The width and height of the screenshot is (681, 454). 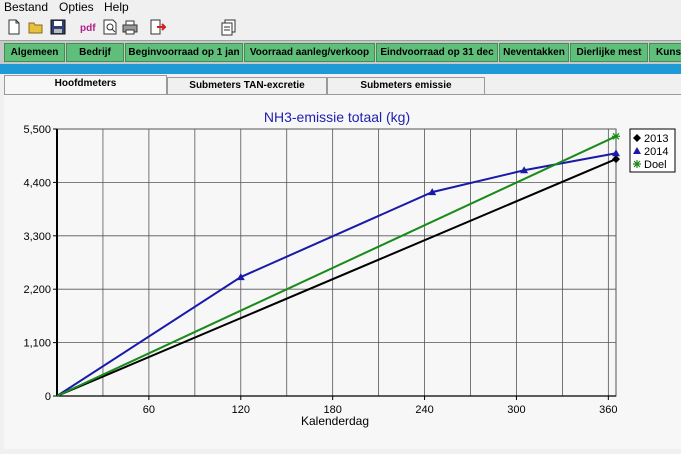 I want to click on tab-neventakken: Neventakken, so click(x=534, y=52).